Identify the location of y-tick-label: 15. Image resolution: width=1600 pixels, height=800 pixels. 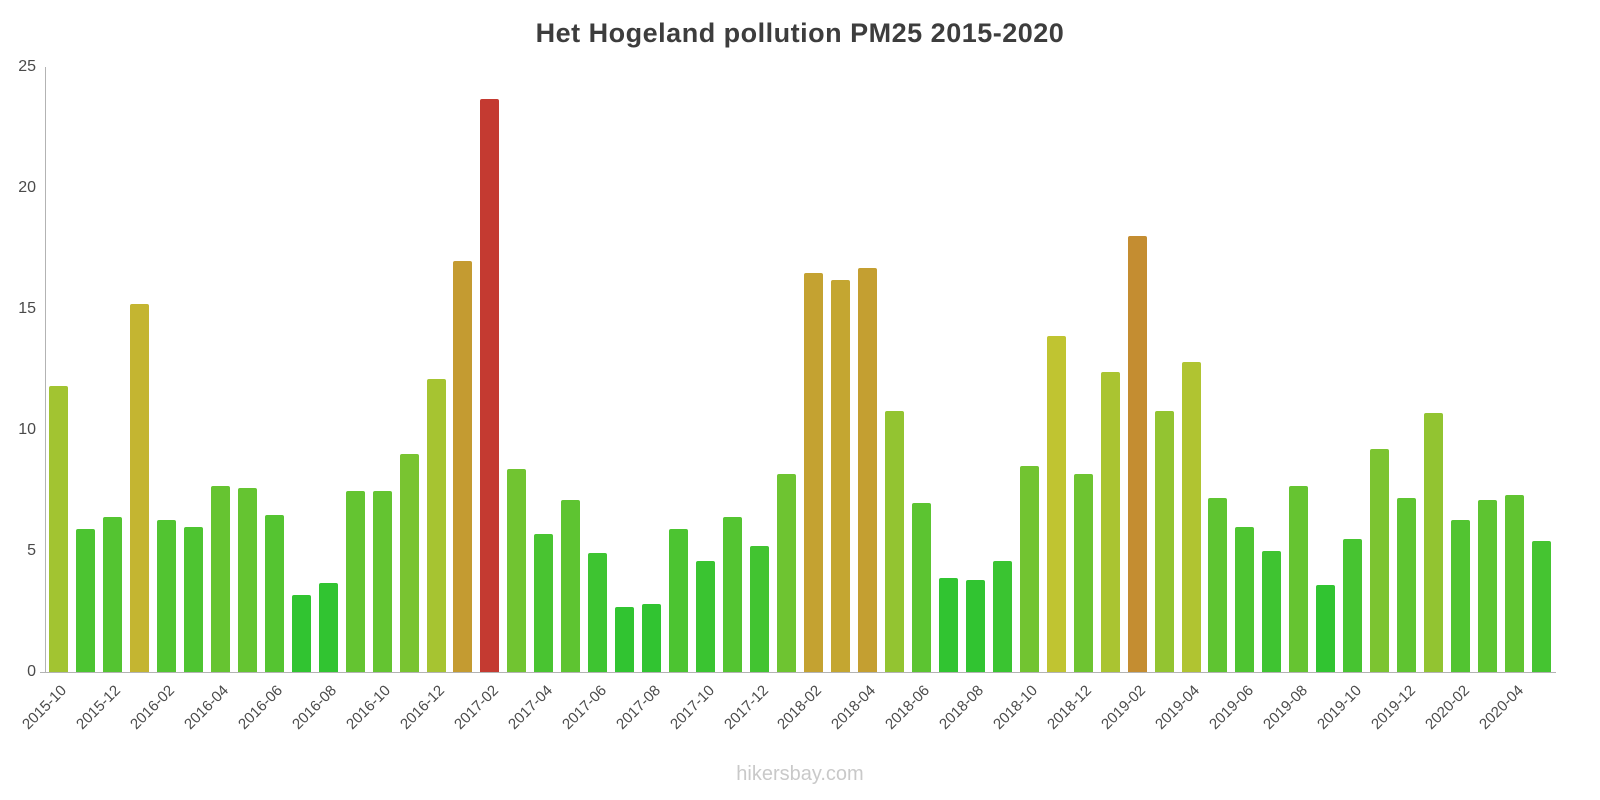
(27, 308).